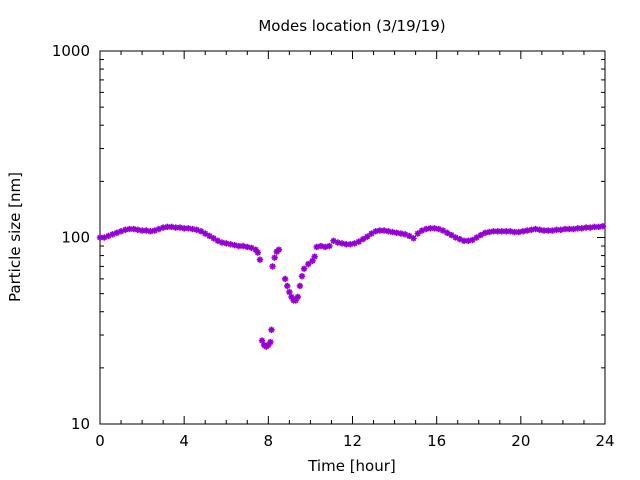  I want to click on x-tick-label: 24, so click(604, 441).